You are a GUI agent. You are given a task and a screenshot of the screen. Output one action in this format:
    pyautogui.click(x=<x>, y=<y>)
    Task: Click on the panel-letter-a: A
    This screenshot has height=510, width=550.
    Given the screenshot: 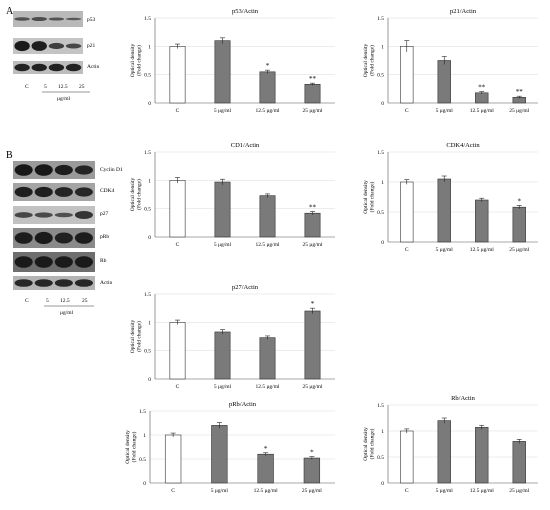 What is the action you would take?
    pyautogui.click(x=10, y=11)
    